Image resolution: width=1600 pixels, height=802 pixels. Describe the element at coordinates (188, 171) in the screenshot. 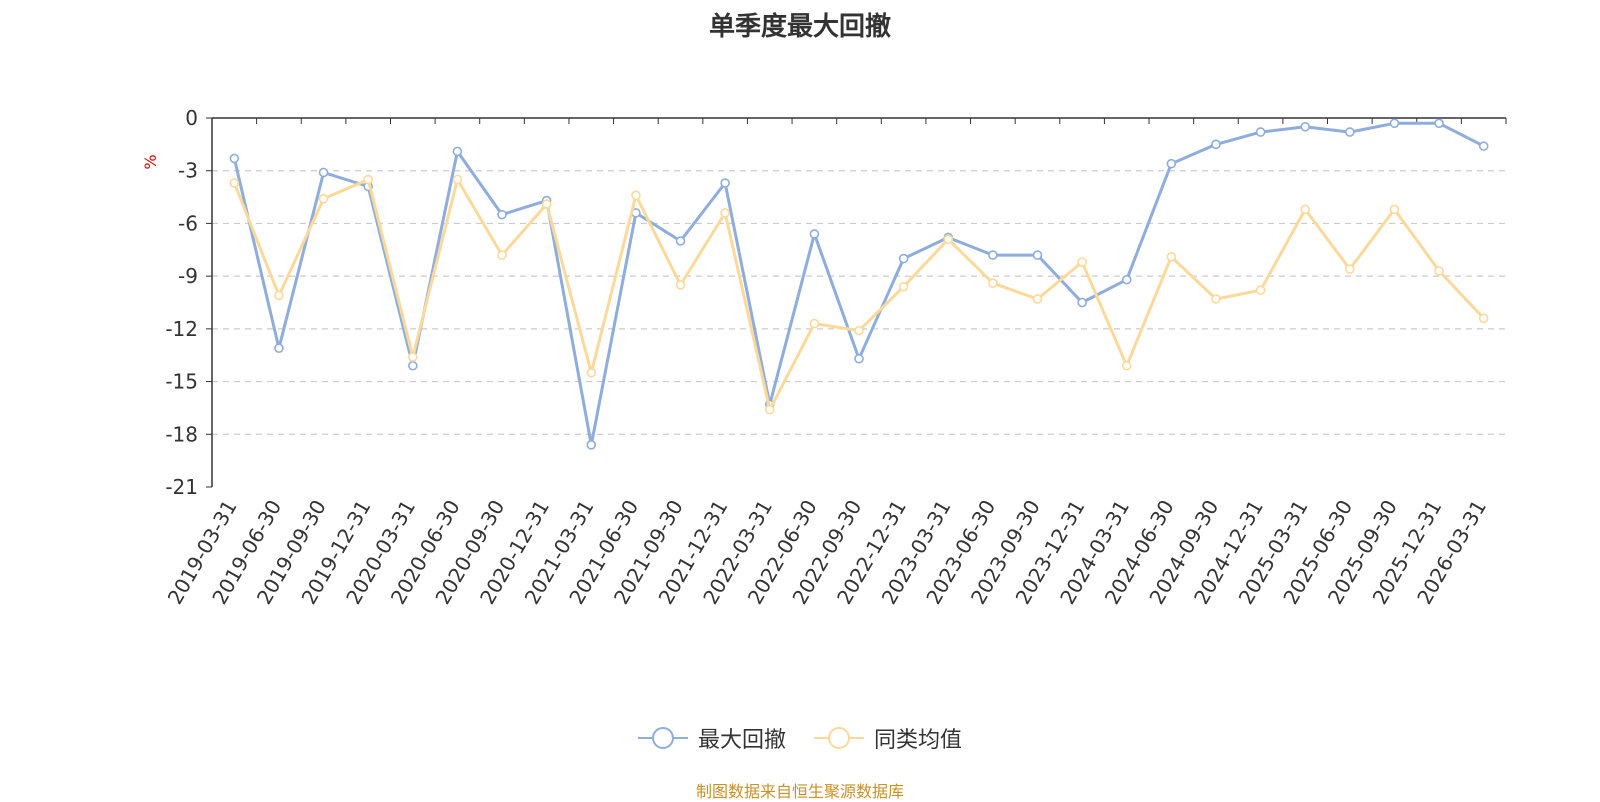

I see `y-tick-label: -3` at that location.